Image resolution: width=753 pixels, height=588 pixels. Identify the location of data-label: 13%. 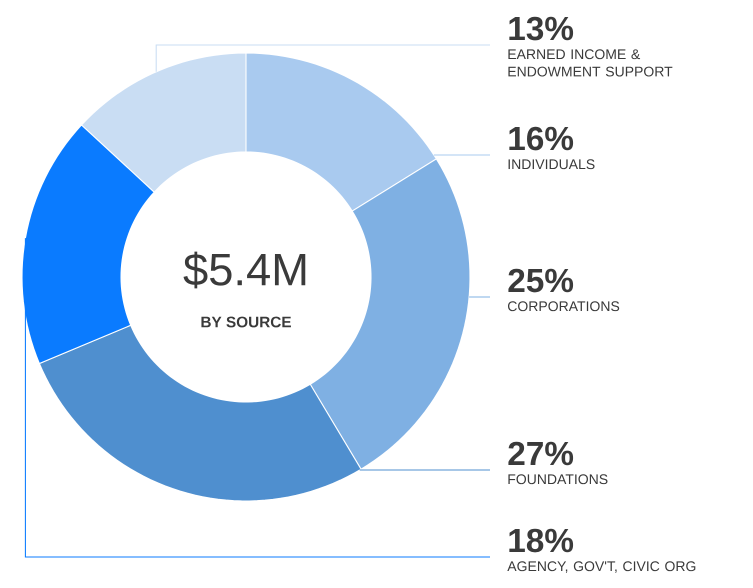
(541, 28).